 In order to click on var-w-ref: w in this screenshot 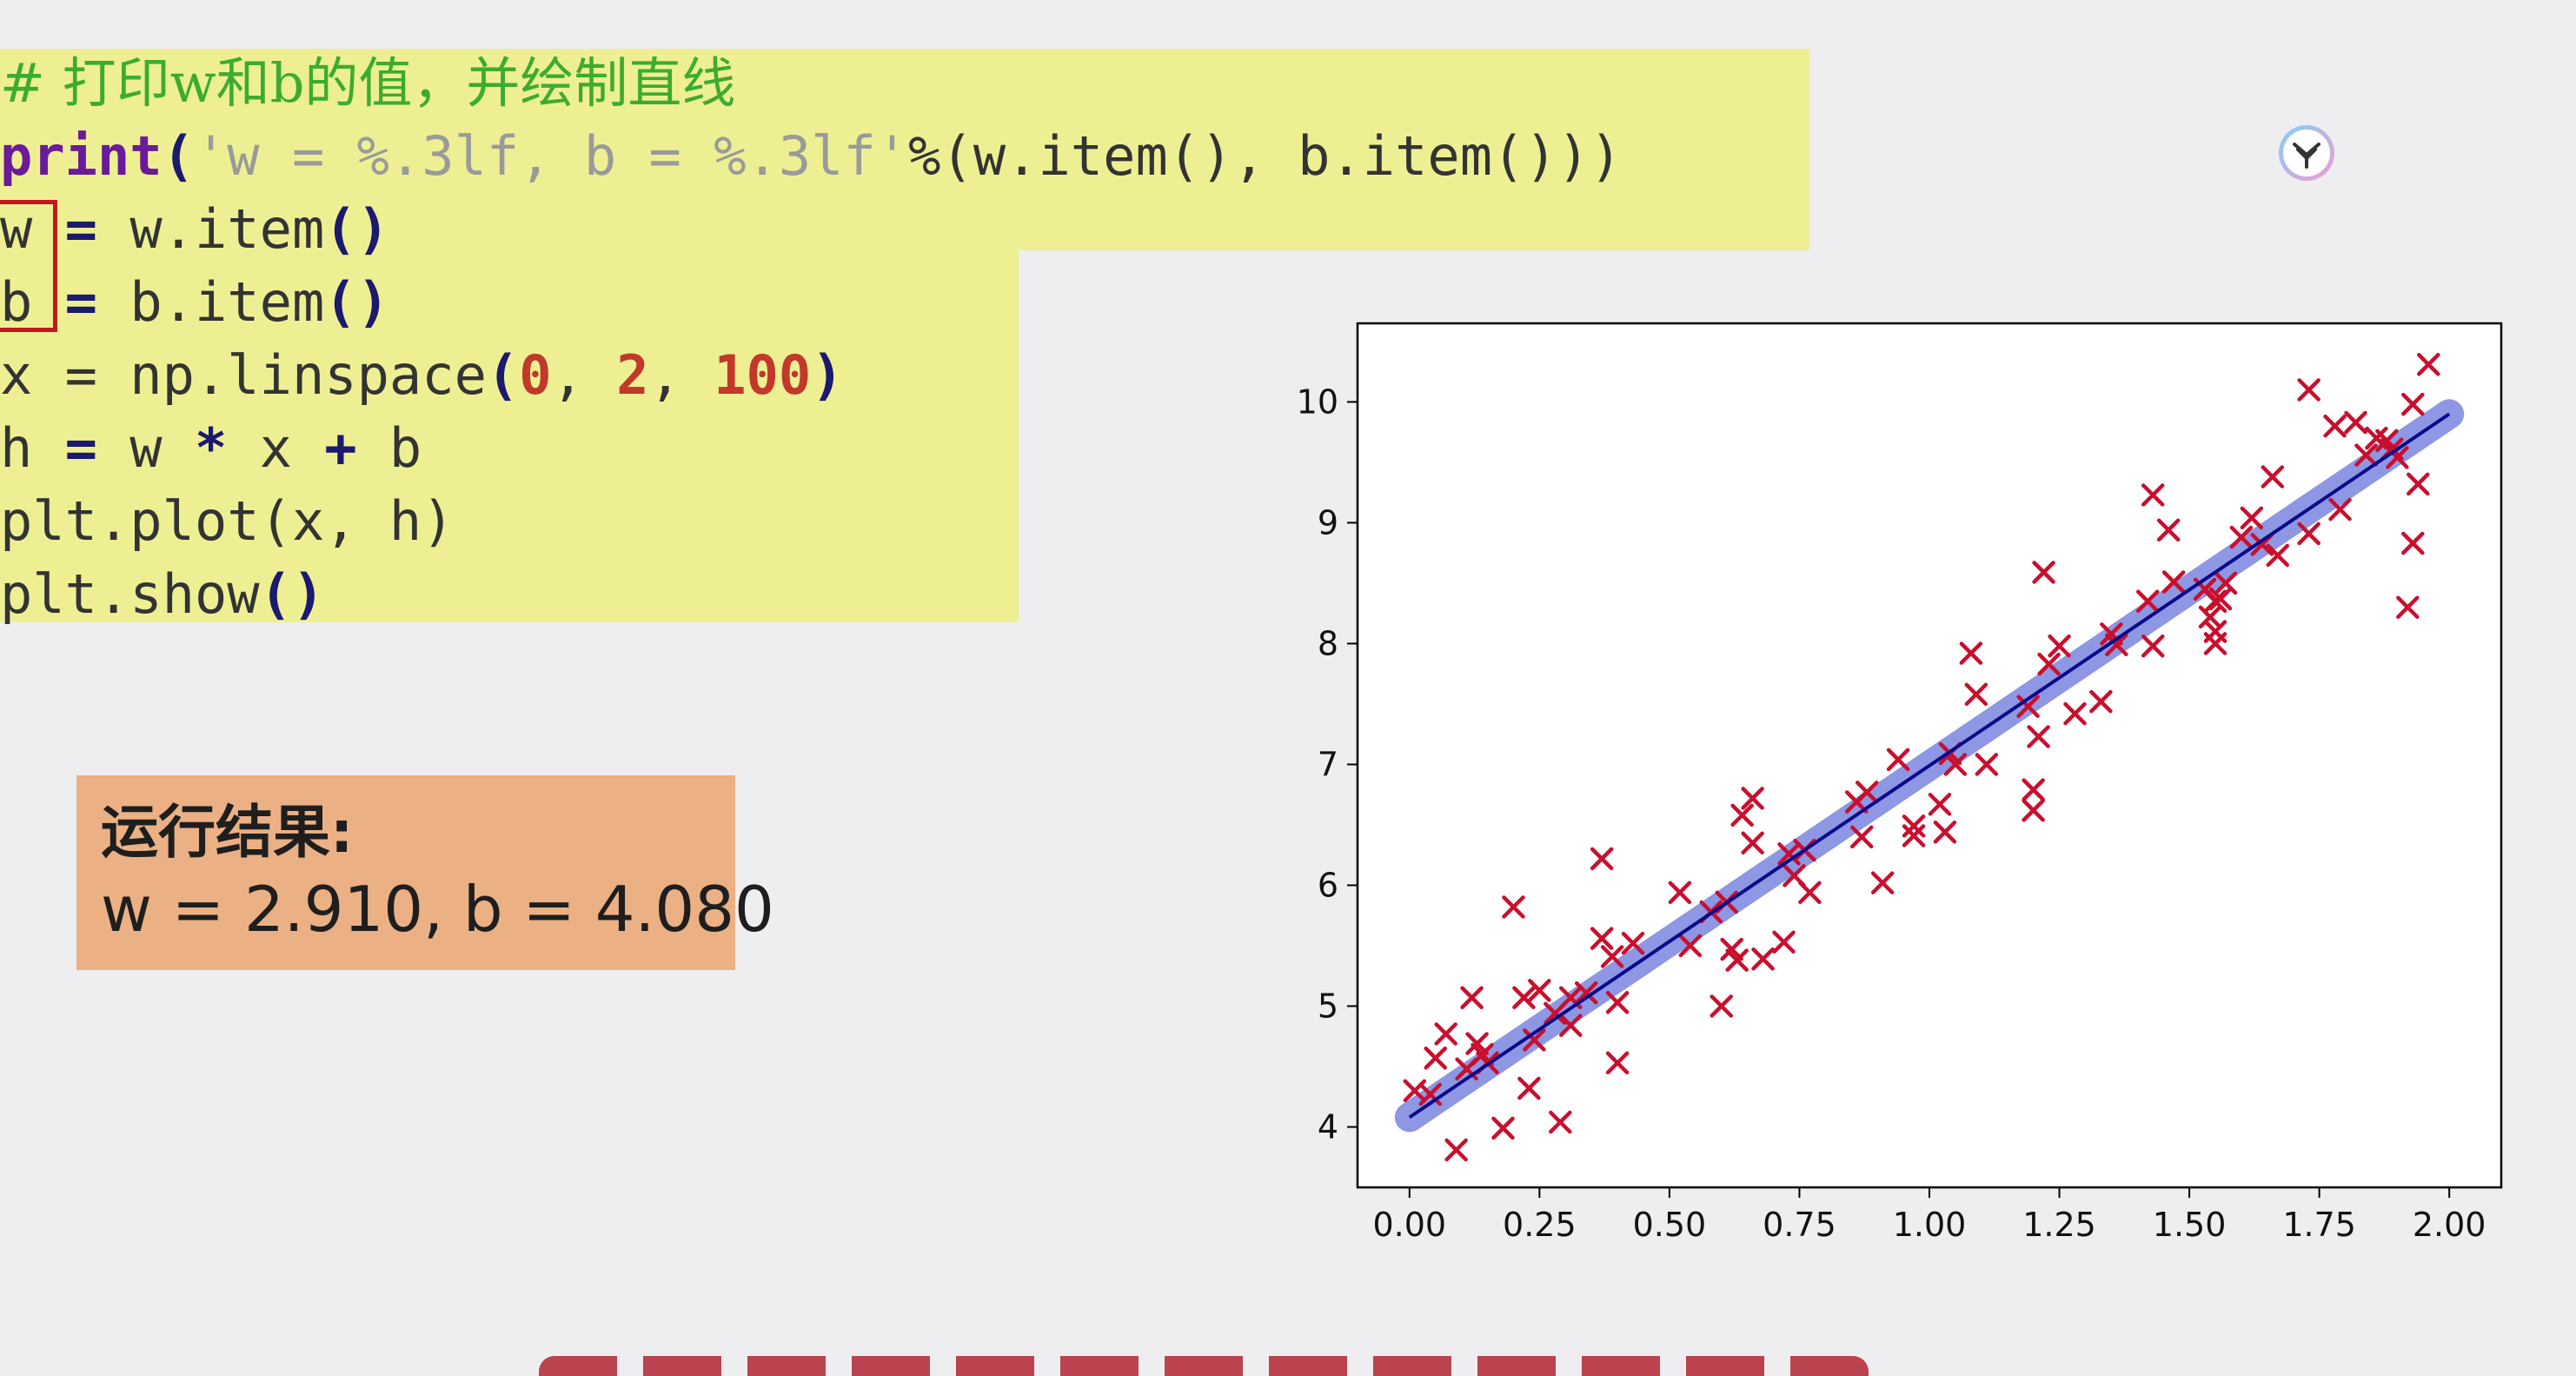, I will do `click(145, 448)`.